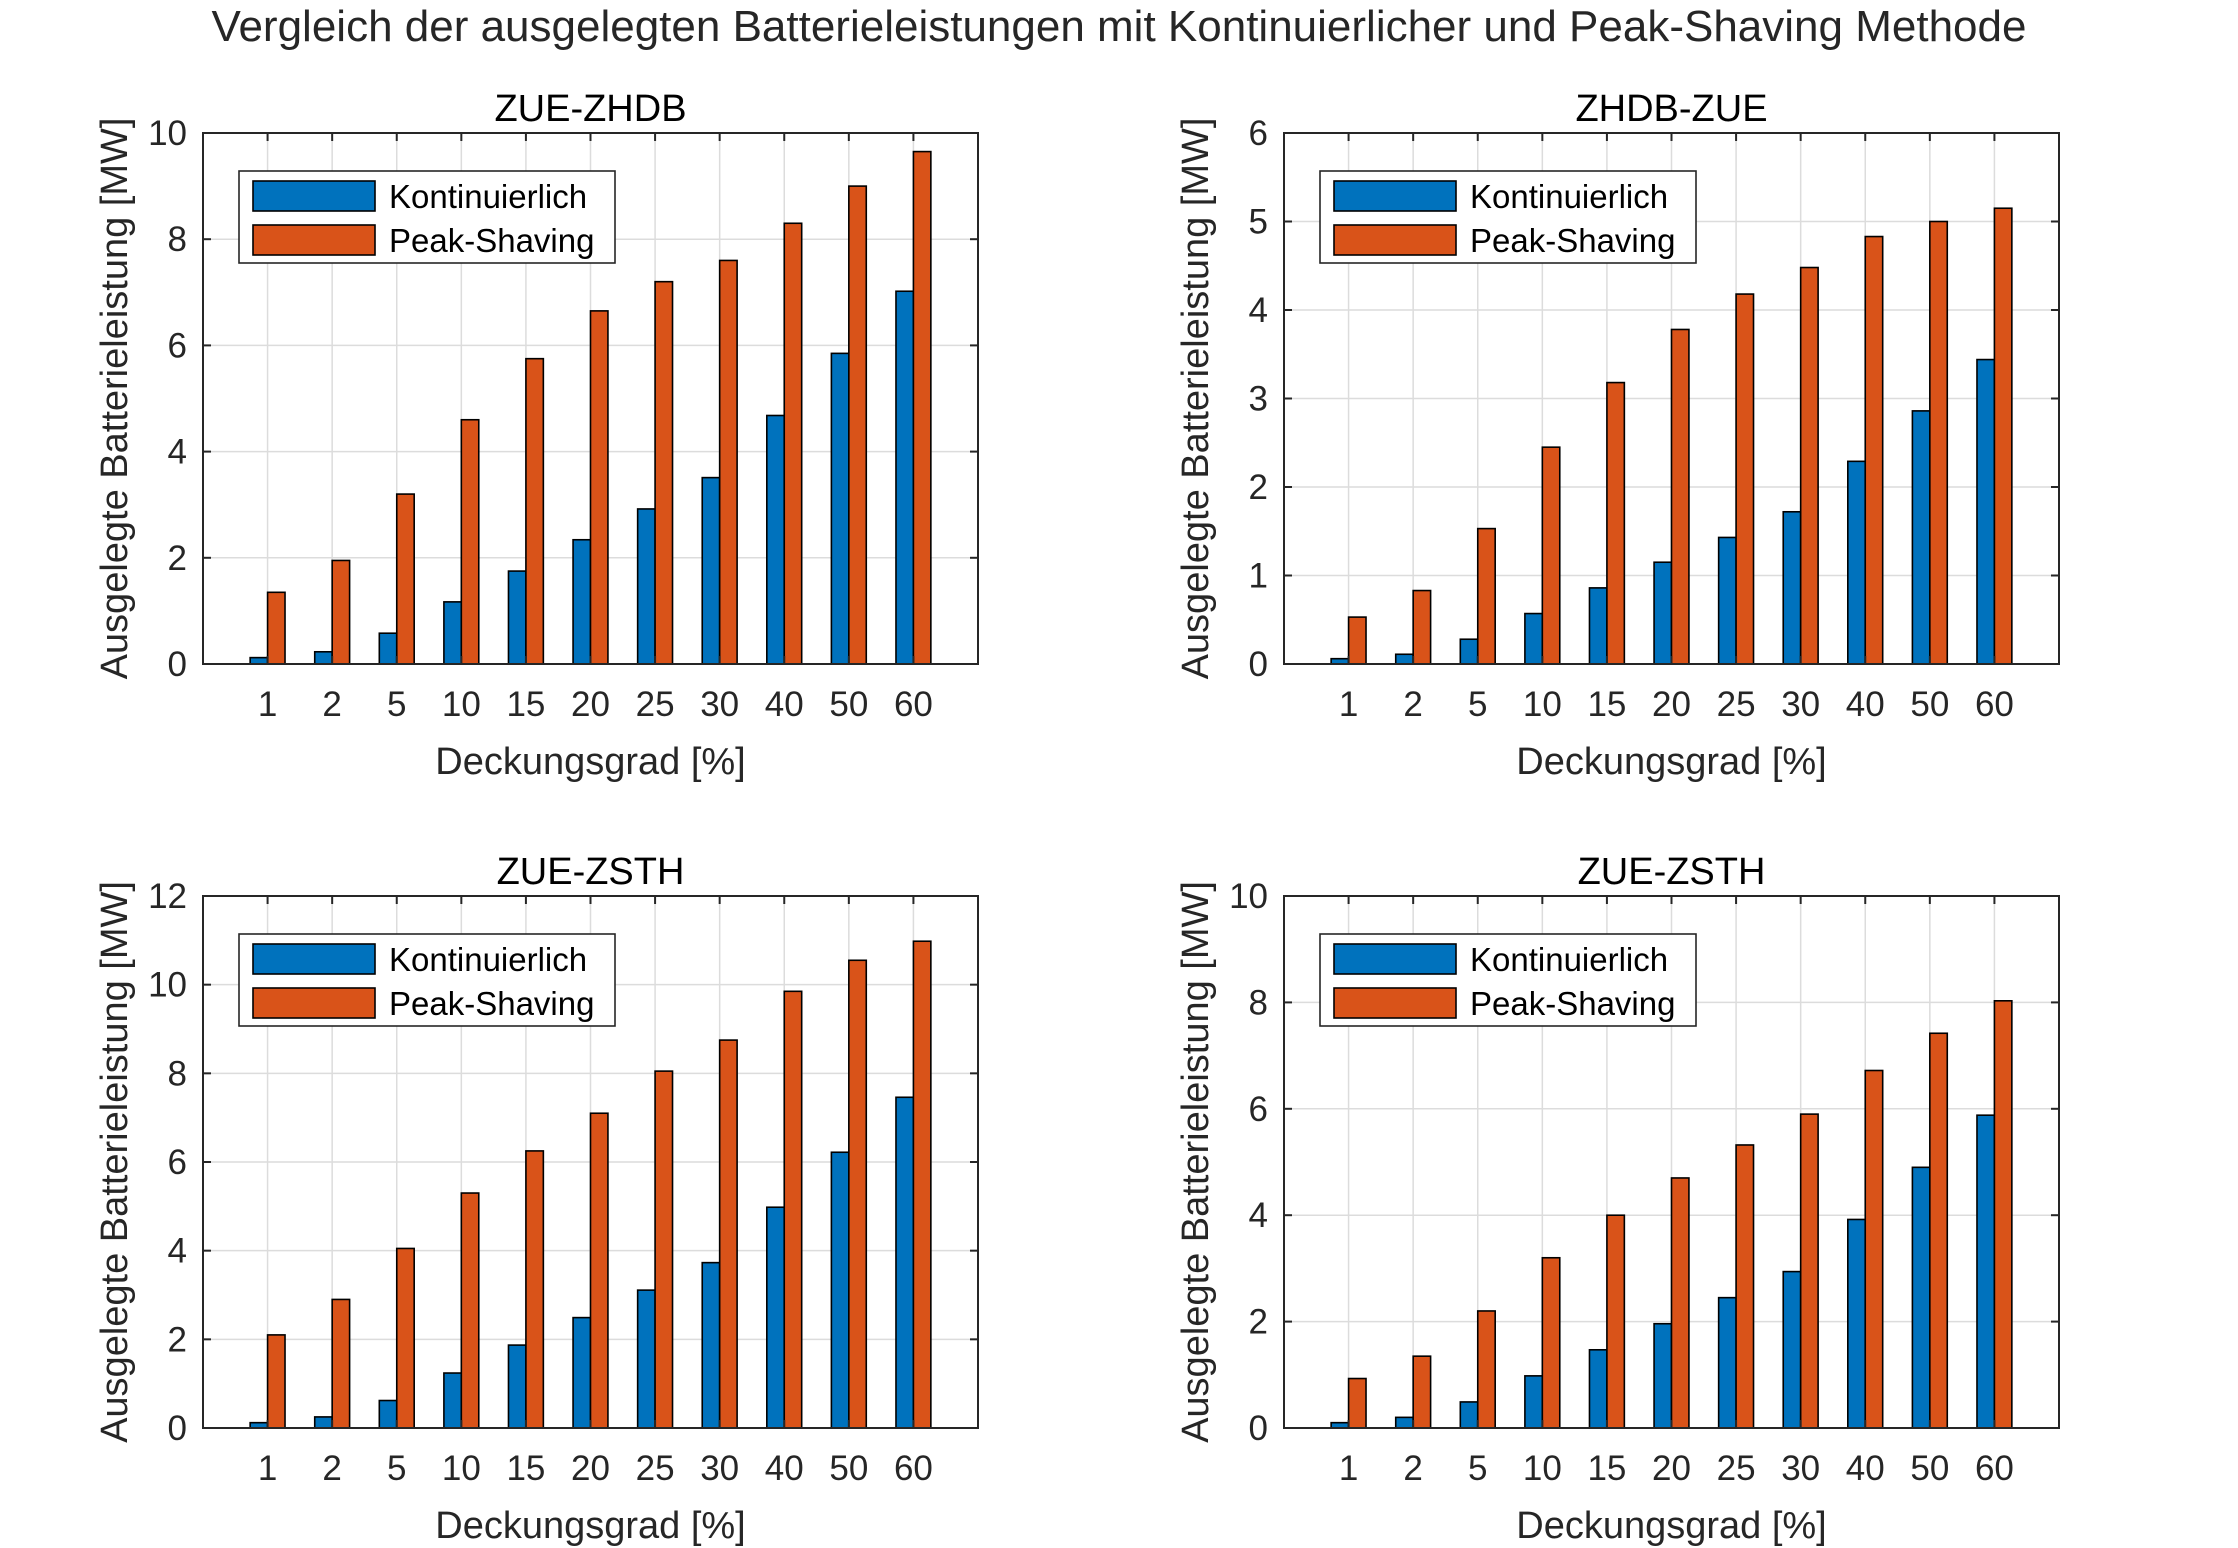  Describe the element at coordinates (1348, 1468) in the screenshot. I see `x-tick-label: 1` at that location.